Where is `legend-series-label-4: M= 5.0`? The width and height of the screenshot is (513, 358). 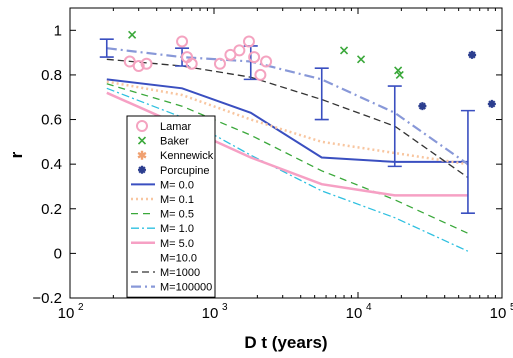 legend-series-label-4: M= 5.0 is located at coordinates (177, 244).